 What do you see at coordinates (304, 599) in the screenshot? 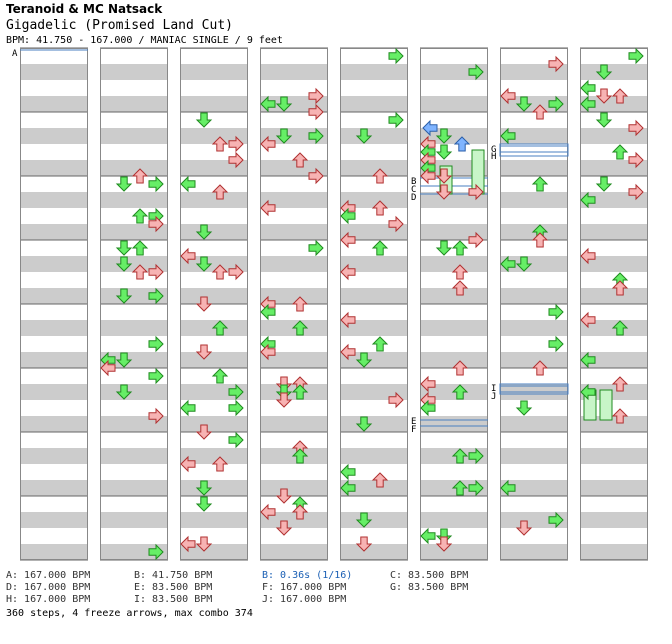
I see `bpm-legend-entry: J: 167.000 BPM` at bounding box center [304, 599].